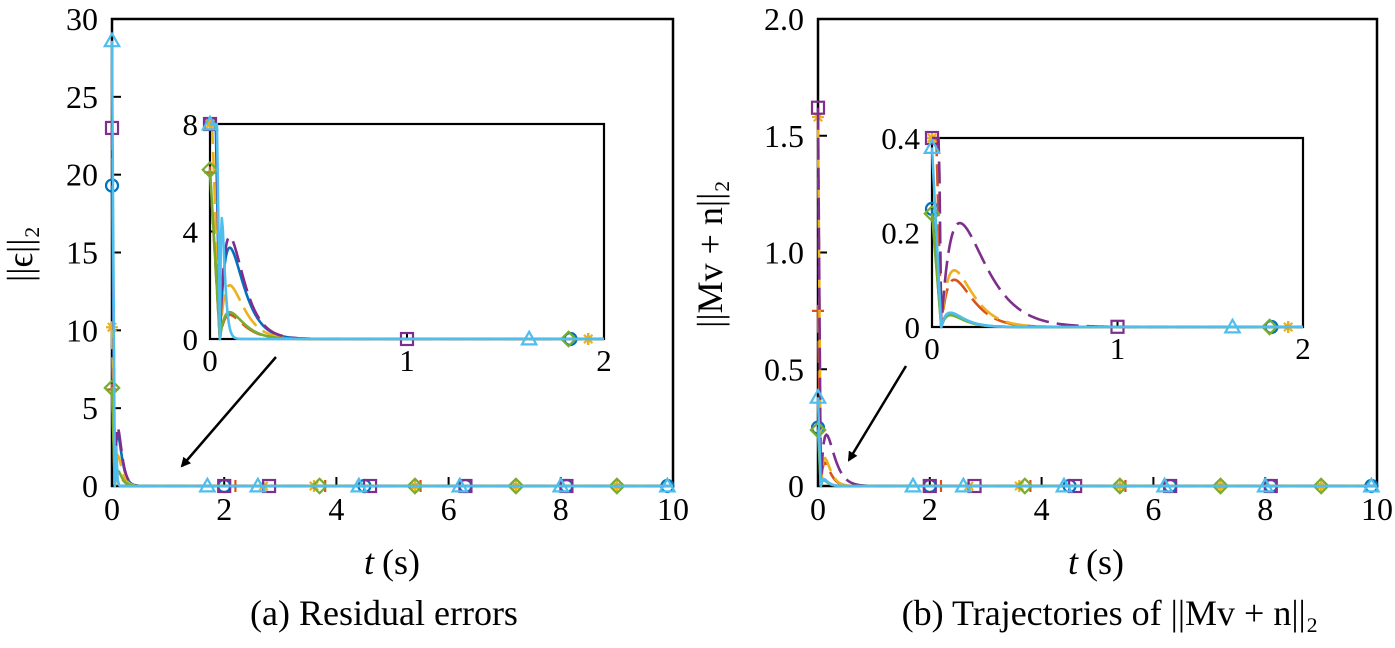 This screenshot has height=648, width=1395. What do you see at coordinates (1265, 509) in the screenshot?
I see `panel-b-x-tick-label: 8` at bounding box center [1265, 509].